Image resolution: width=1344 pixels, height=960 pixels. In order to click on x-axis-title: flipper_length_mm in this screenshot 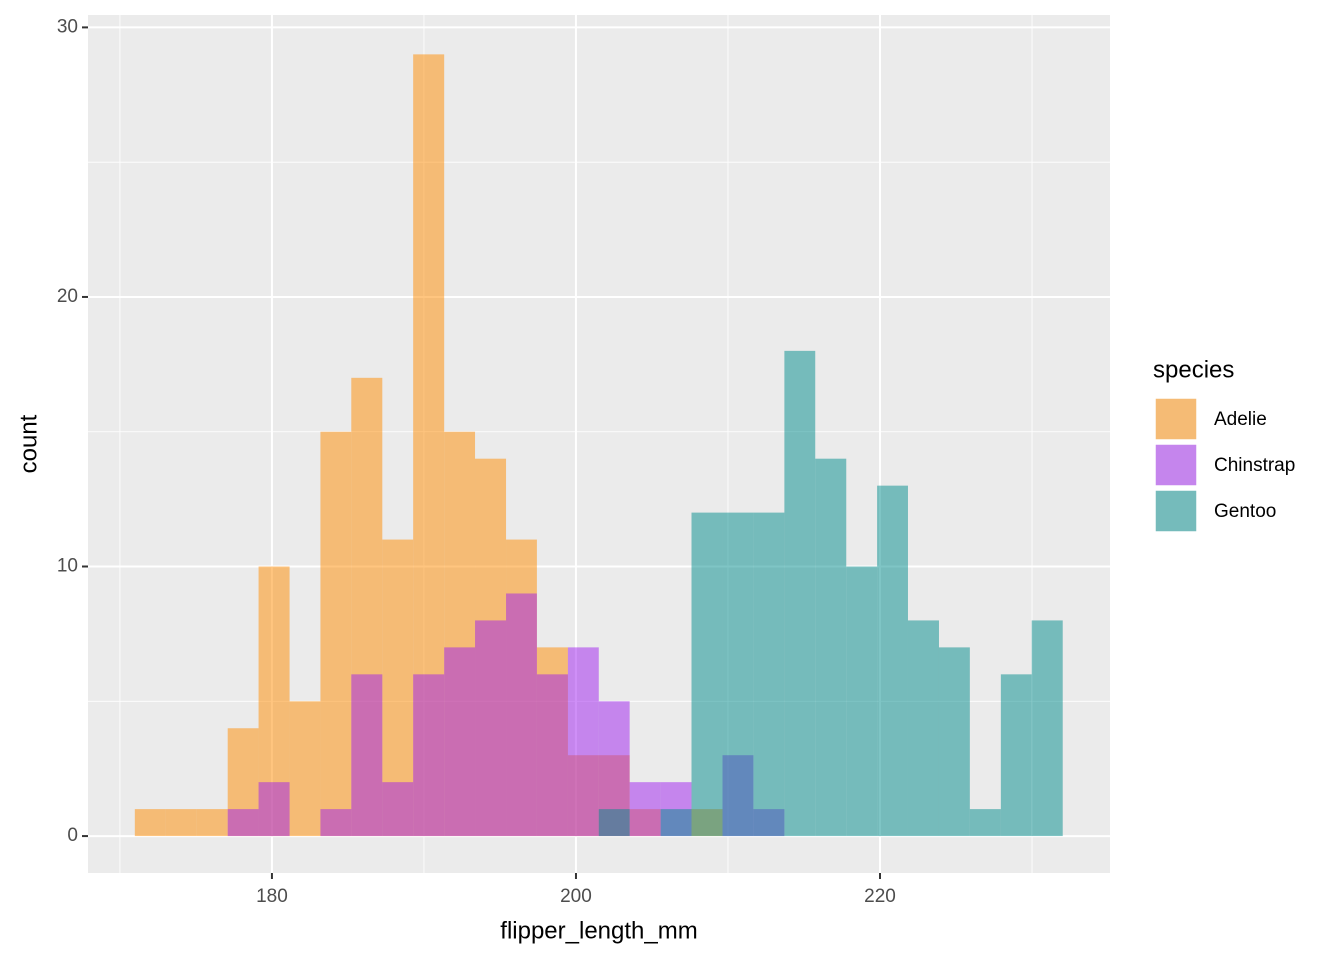, I will do `click(598, 930)`.